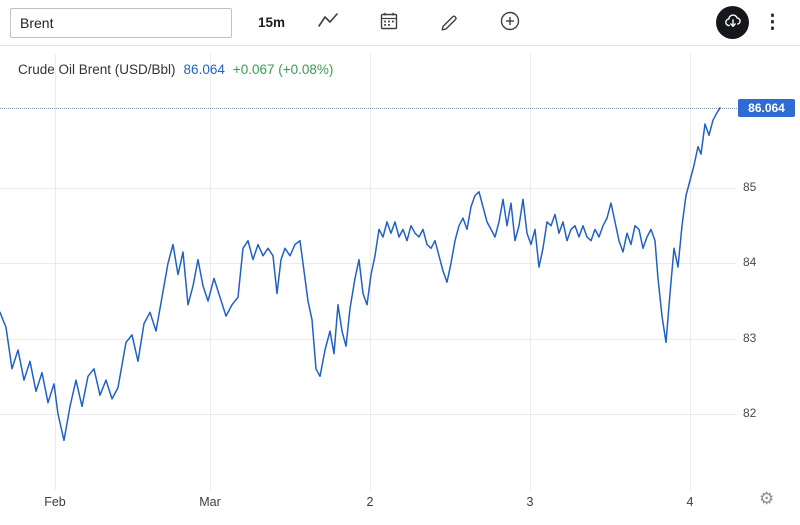 The image size is (800, 525). I want to click on pencil-icon, so click(449, 22).